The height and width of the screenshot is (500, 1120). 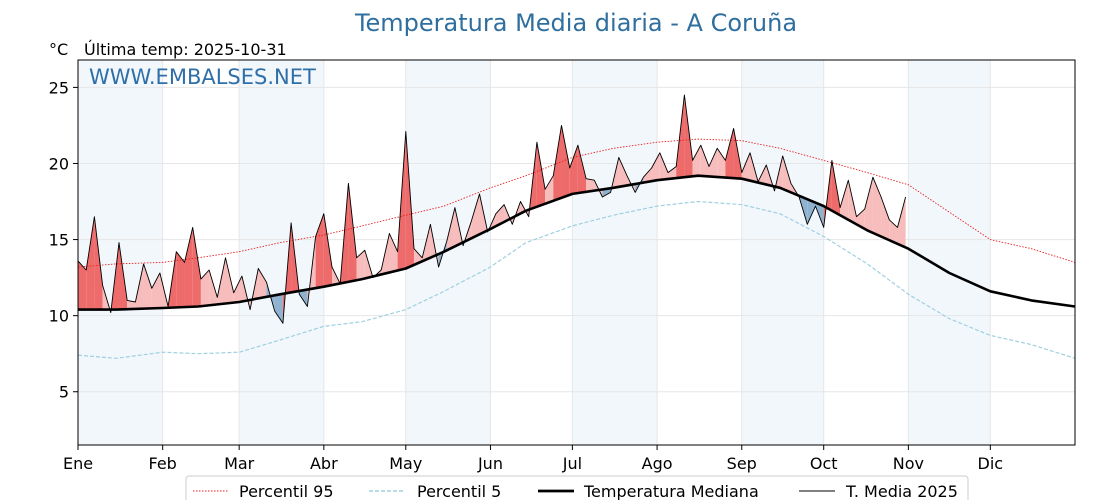 What do you see at coordinates (782, 252) in the screenshot?
I see `month-band-sep` at bounding box center [782, 252].